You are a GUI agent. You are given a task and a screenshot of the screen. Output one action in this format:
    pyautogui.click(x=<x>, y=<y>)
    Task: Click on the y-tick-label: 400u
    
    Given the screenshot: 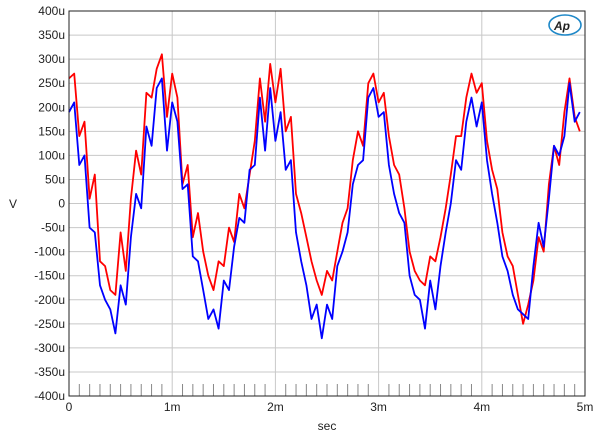 What is the action you would take?
    pyautogui.click(x=51, y=11)
    